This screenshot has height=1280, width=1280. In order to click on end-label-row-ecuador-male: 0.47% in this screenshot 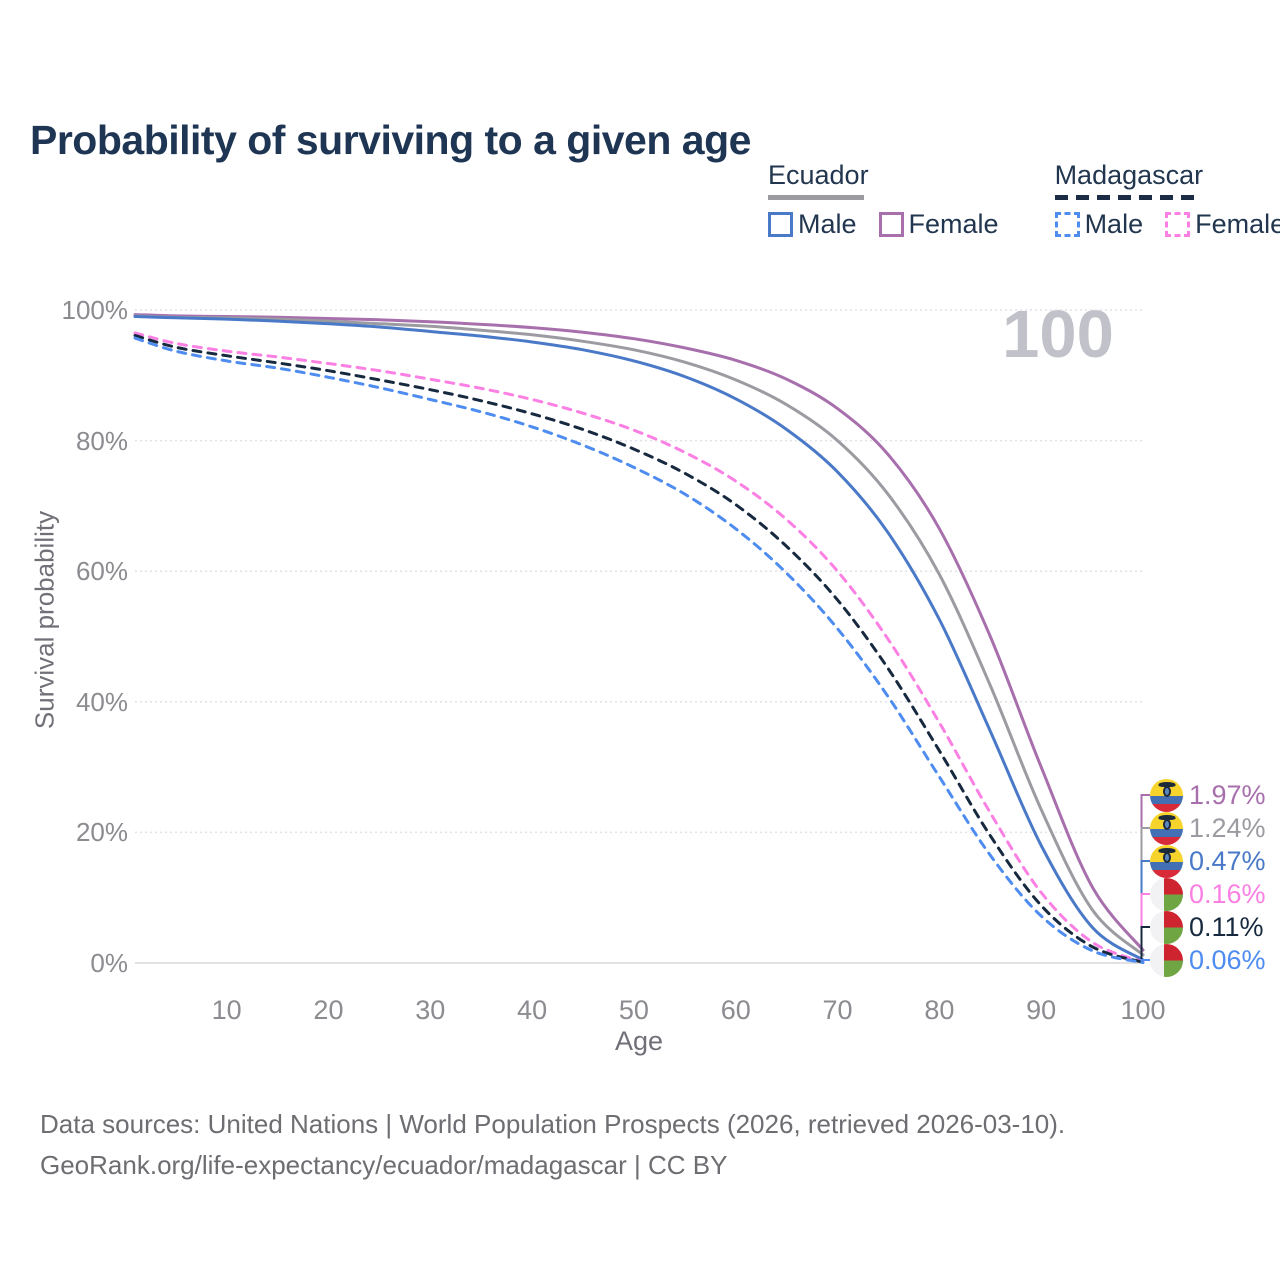, I will do `click(1208, 861)`.